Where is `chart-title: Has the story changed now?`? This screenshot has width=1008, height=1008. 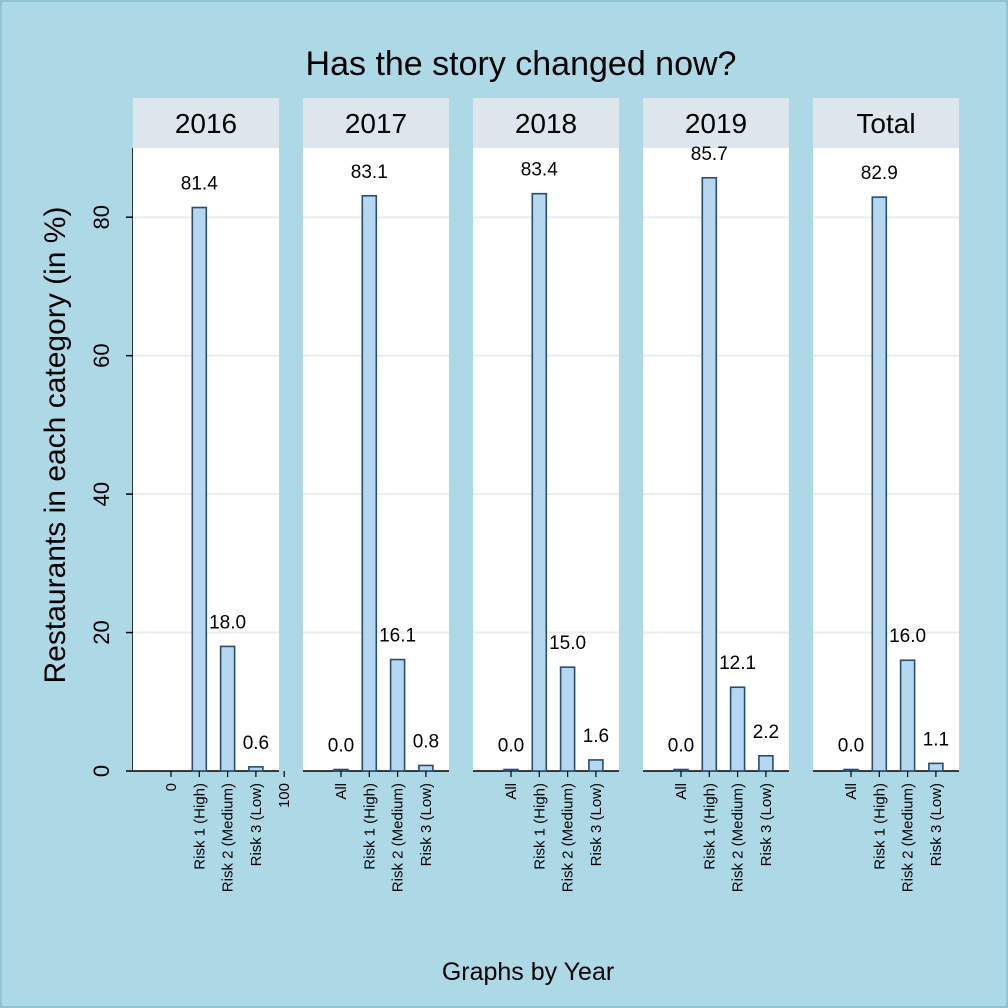 chart-title: Has the story changed now? is located at coordinates (521, 64).